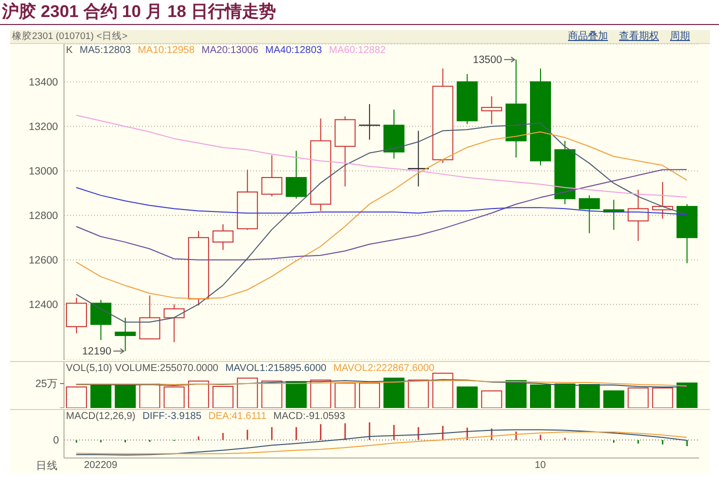  What do you see at coordinates (172, 416) in the screenshot?
I see `text: DIFF:-3.9185` at bounding box center [172, 416].